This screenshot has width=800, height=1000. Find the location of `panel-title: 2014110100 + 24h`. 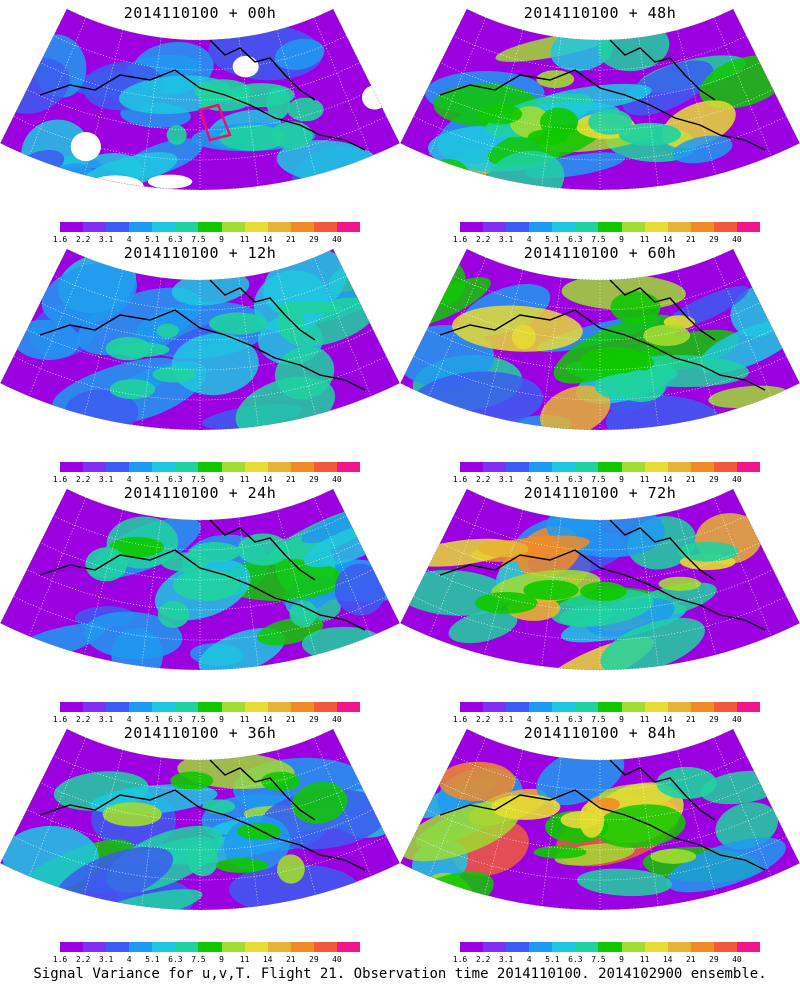

panel-title: 2014110100 + 24h is located at coordinates (200, 493).